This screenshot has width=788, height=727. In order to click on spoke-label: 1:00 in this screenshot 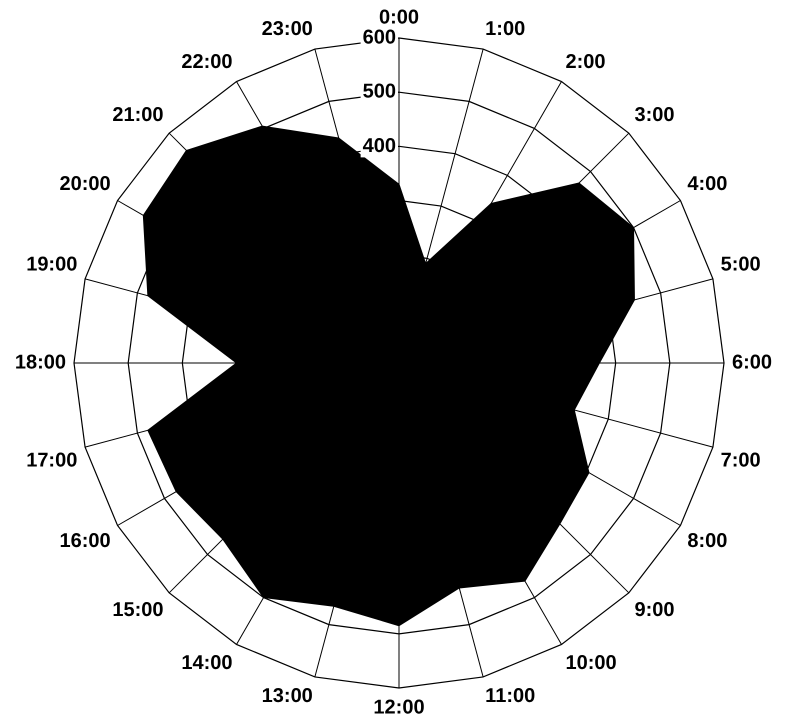, I will do `click(505, 29)`.